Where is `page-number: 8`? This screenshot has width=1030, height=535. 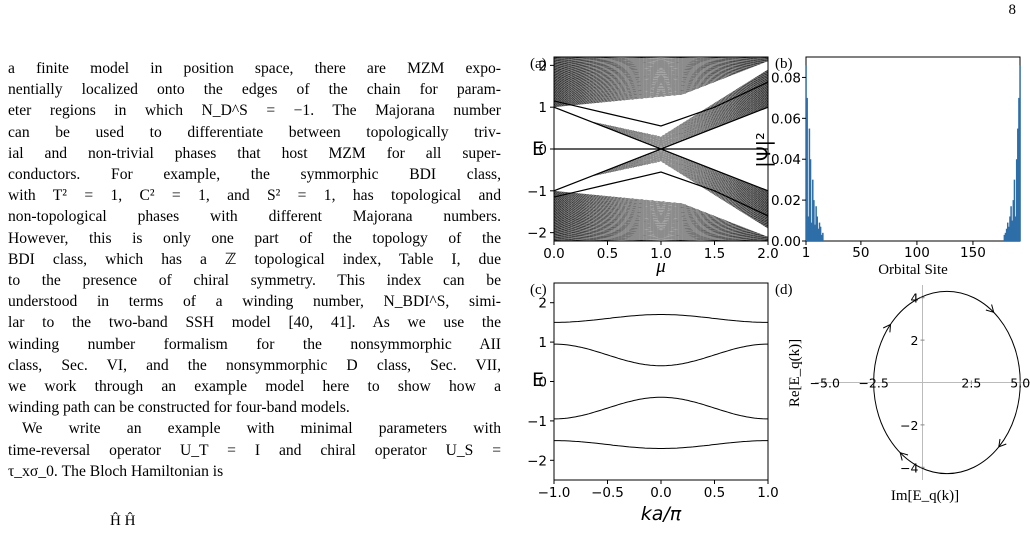
page-number: 8 is located at coordinates (1012, 10).